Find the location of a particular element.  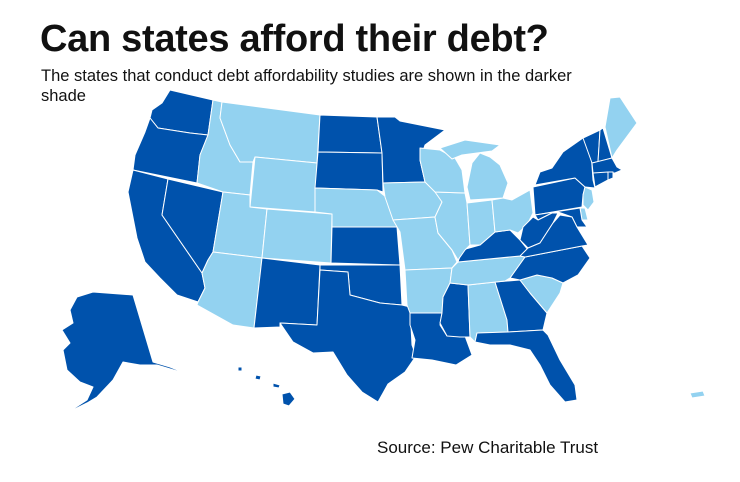

state-in is located at coordinates (481, 222).